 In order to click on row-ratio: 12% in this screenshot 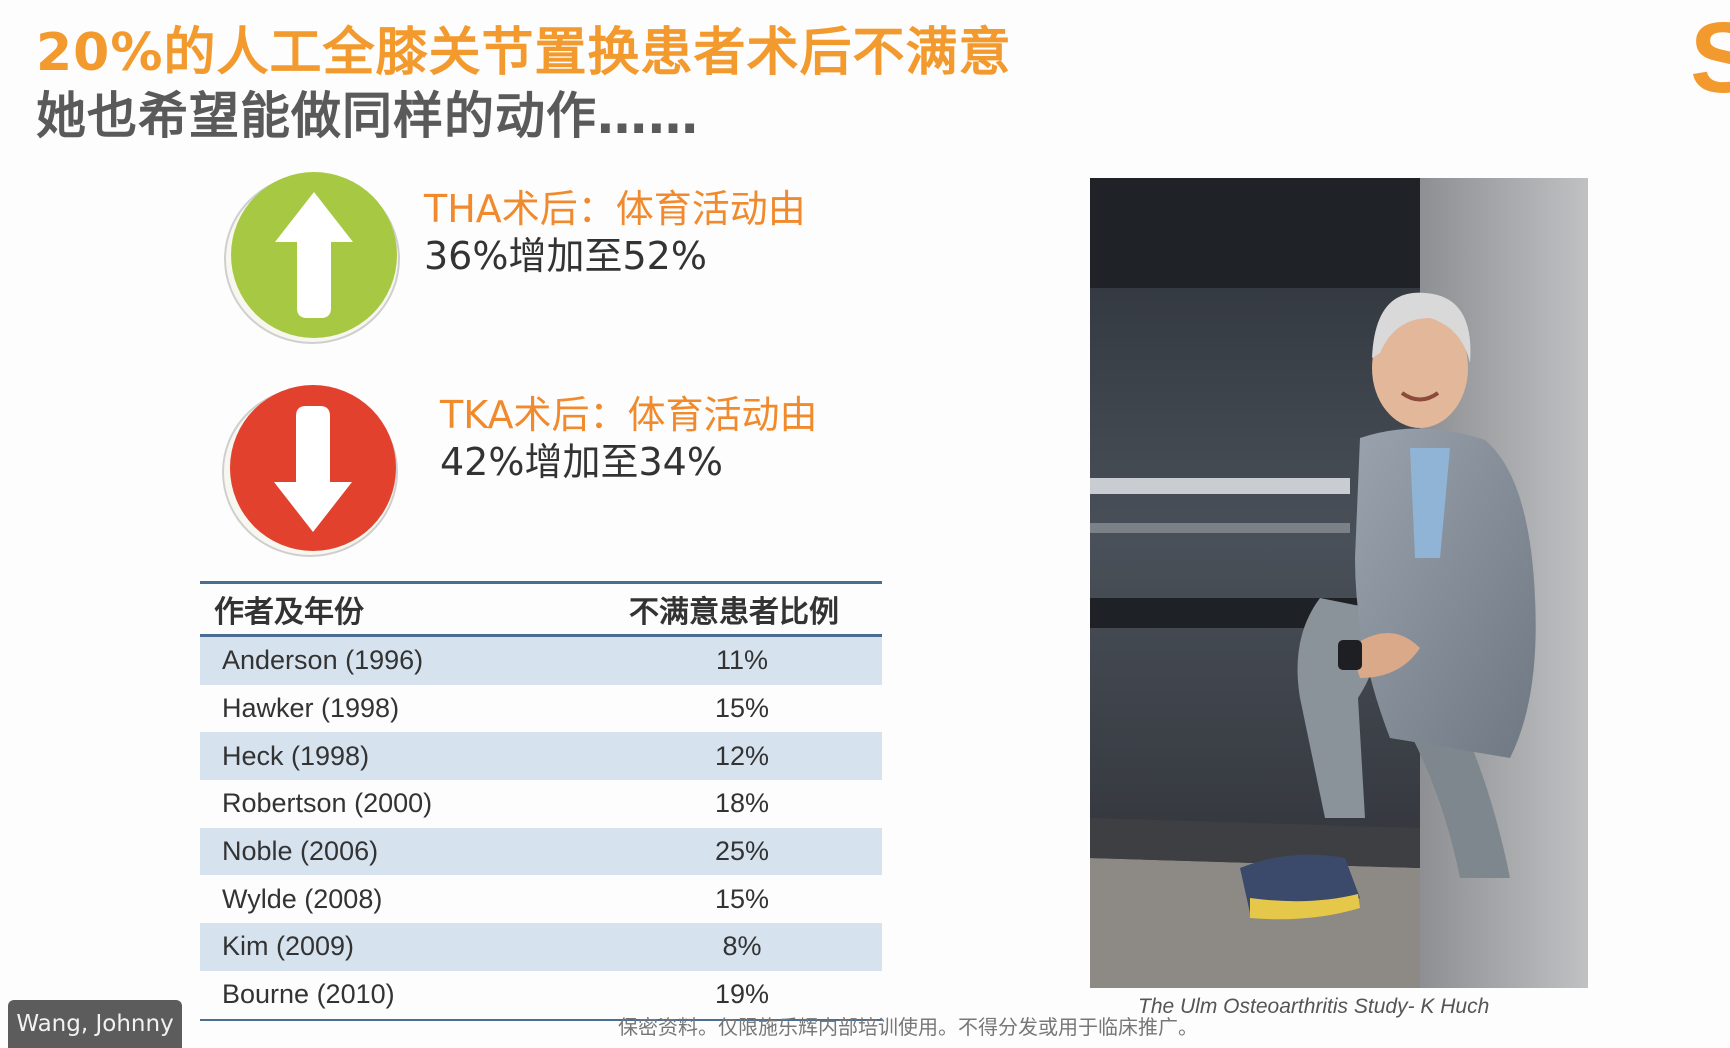, I will do `click(742, 755)`.